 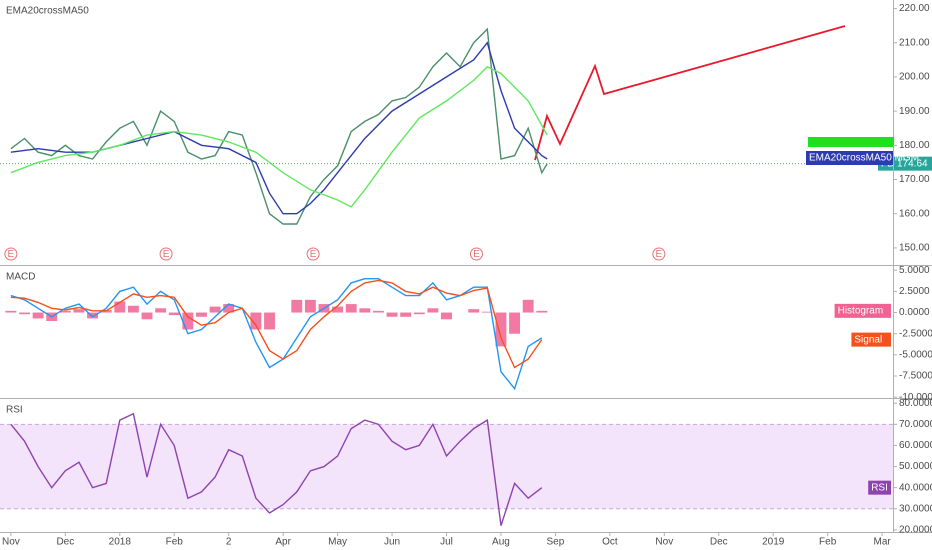 I want to click on y-tick-label: 2.5000, so click(x=914, y=291).